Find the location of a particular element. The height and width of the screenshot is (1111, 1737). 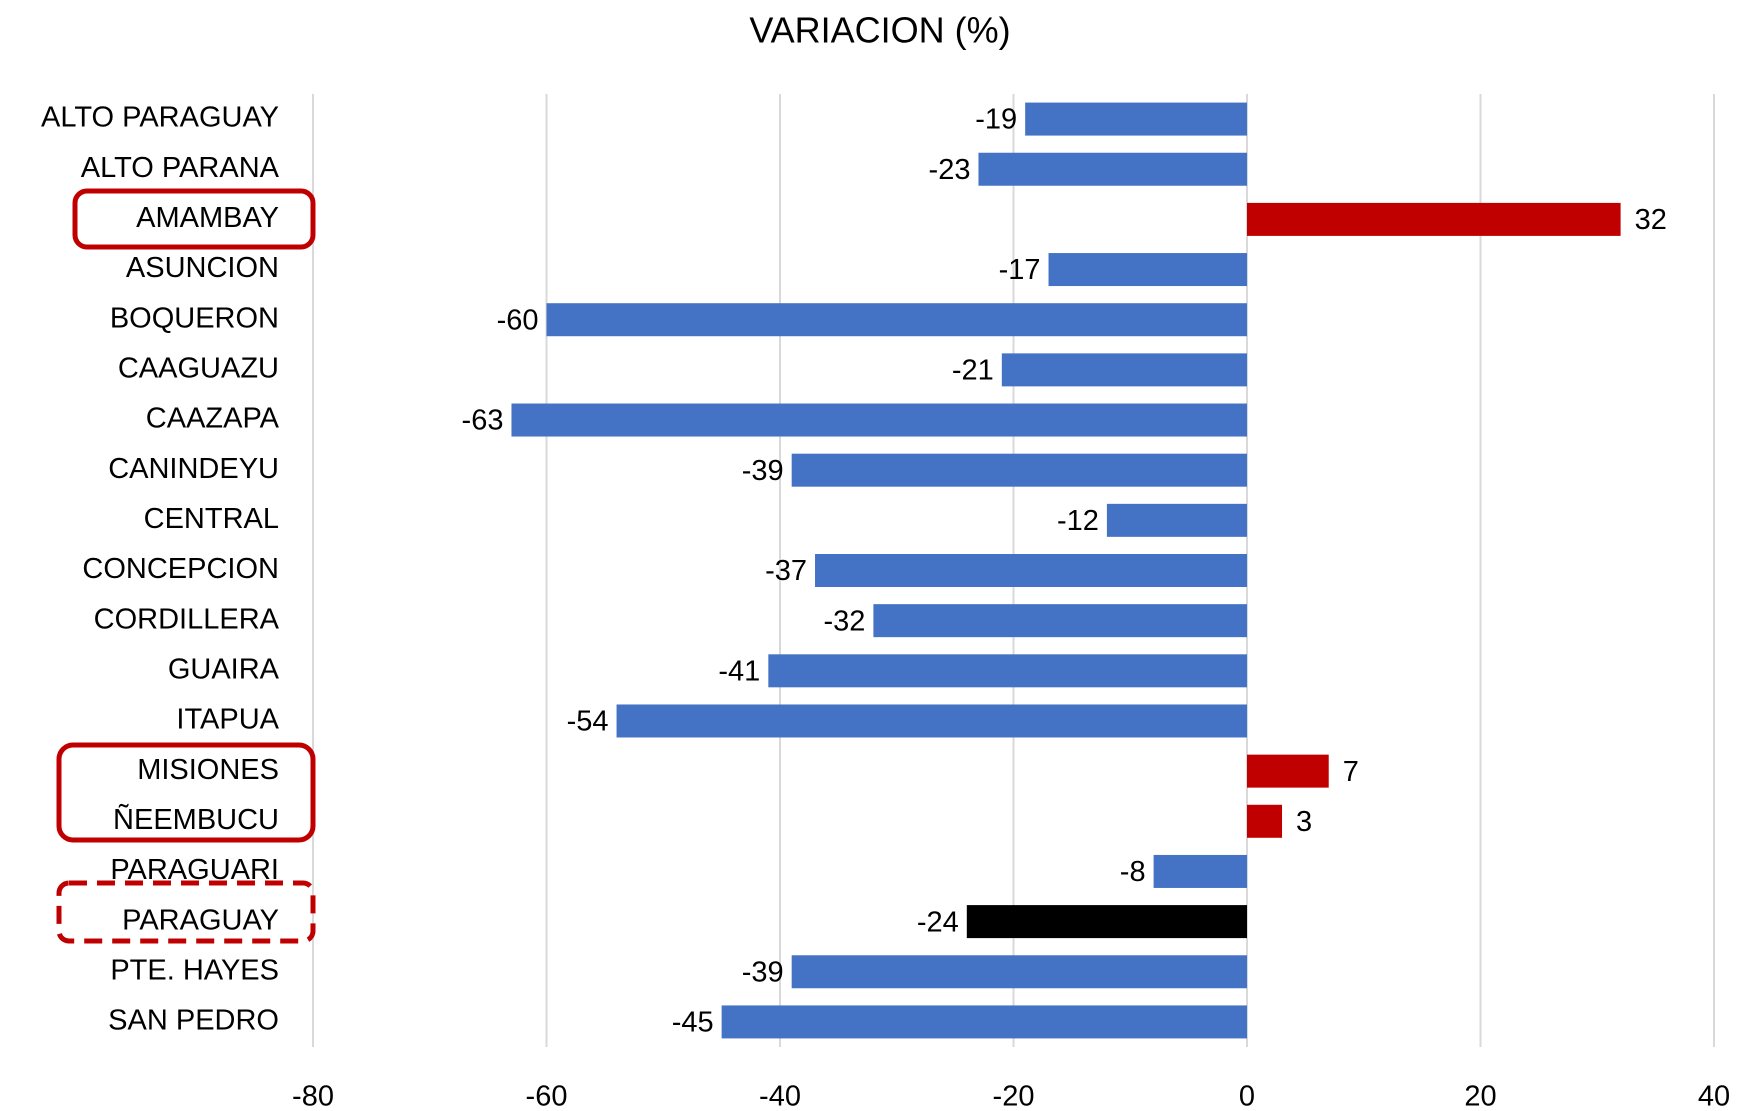

chart-title: VARIACION (%) is located at coordinates (879, 30).